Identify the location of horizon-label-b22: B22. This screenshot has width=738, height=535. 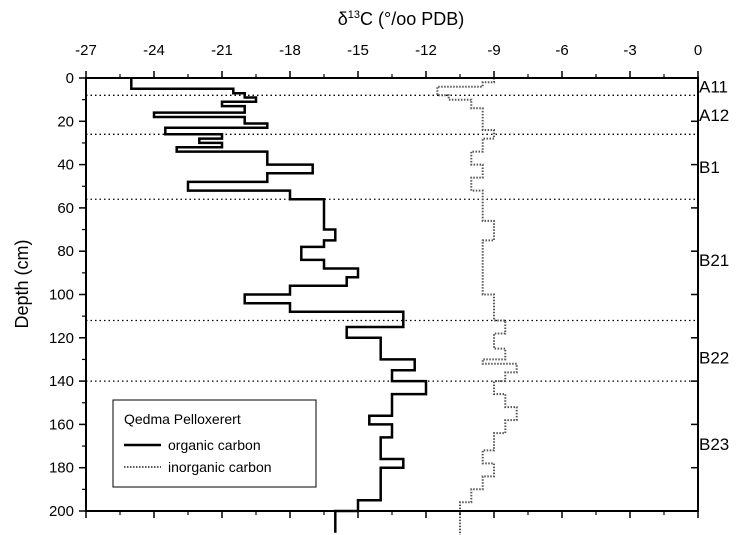
(714, 357).